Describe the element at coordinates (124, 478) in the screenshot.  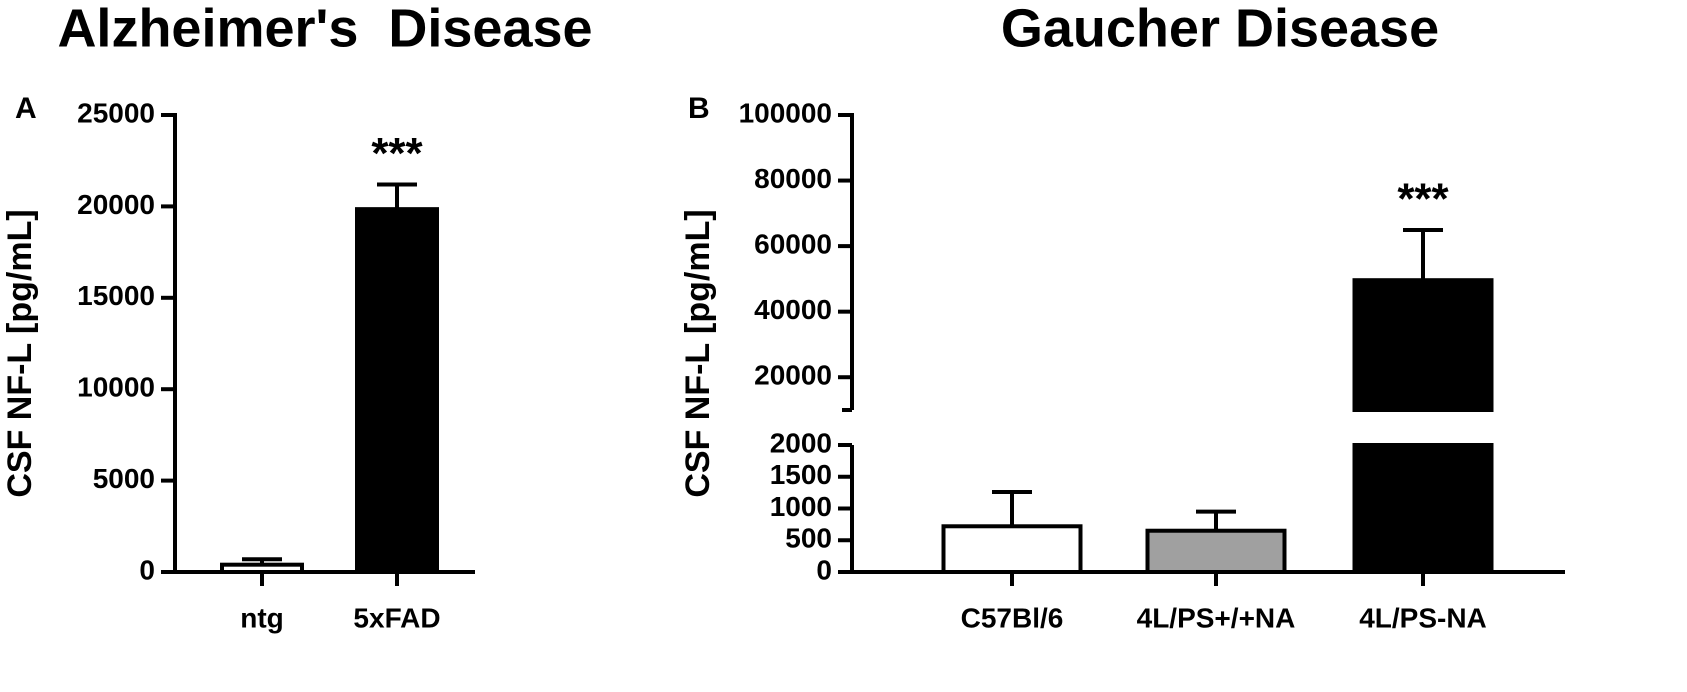
I see `y-tick-label: 5000` at that location.